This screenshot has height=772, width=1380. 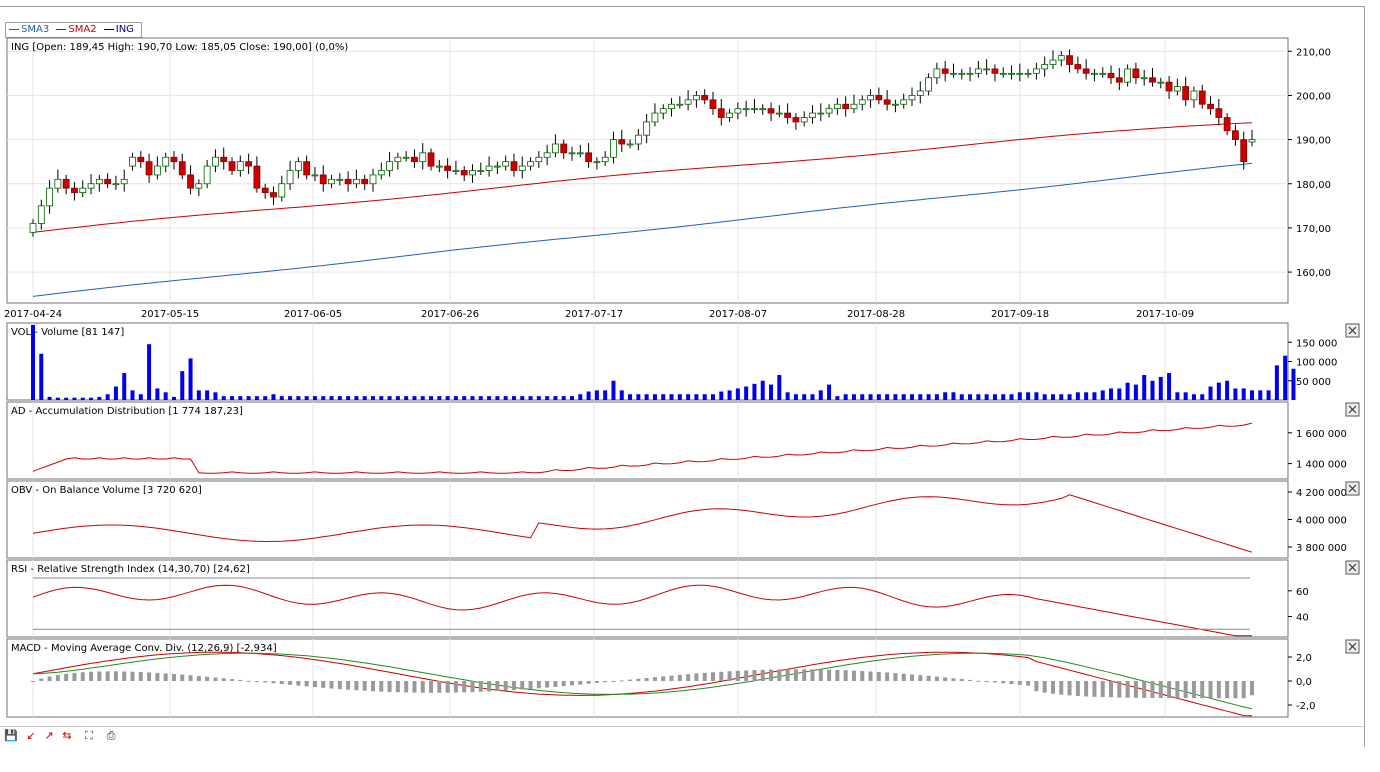 What do you see at coordinates (647, 440) in the screenshot?
I see `ad-panel` at bounding box center [647, 440].